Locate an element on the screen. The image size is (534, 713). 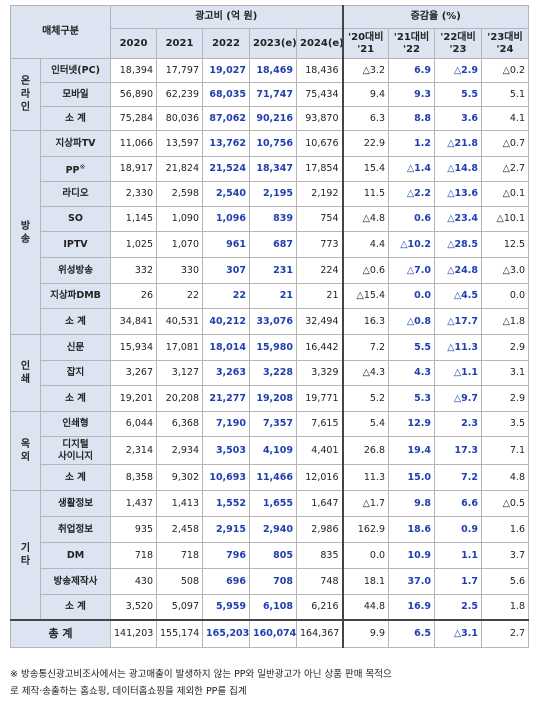
growth-rate-cell: 4.1 is located at coordinates (505, 118).